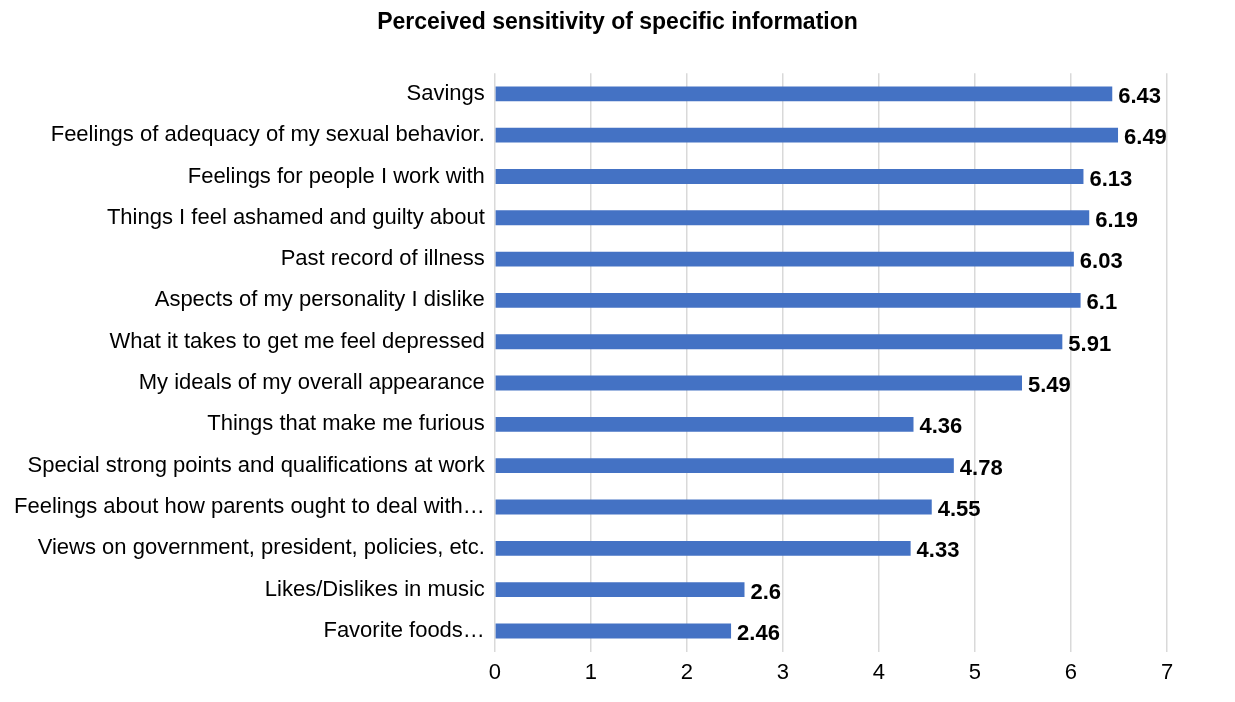 This screenshot has height=702, width=1235. What do you see at coordinates (1101, 261) in the screenshot?
I see `data-label: 6.03` at bounding box center [1101, 261].